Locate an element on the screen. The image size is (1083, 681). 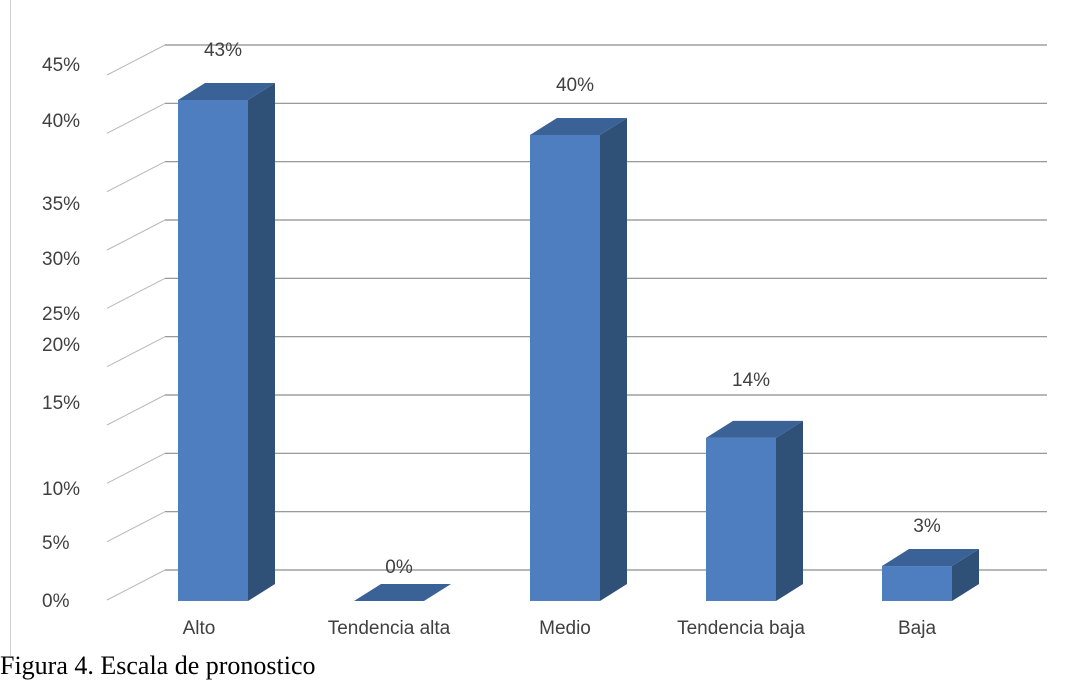
y-tick-label: 30% is located at coordinates (61, 259).